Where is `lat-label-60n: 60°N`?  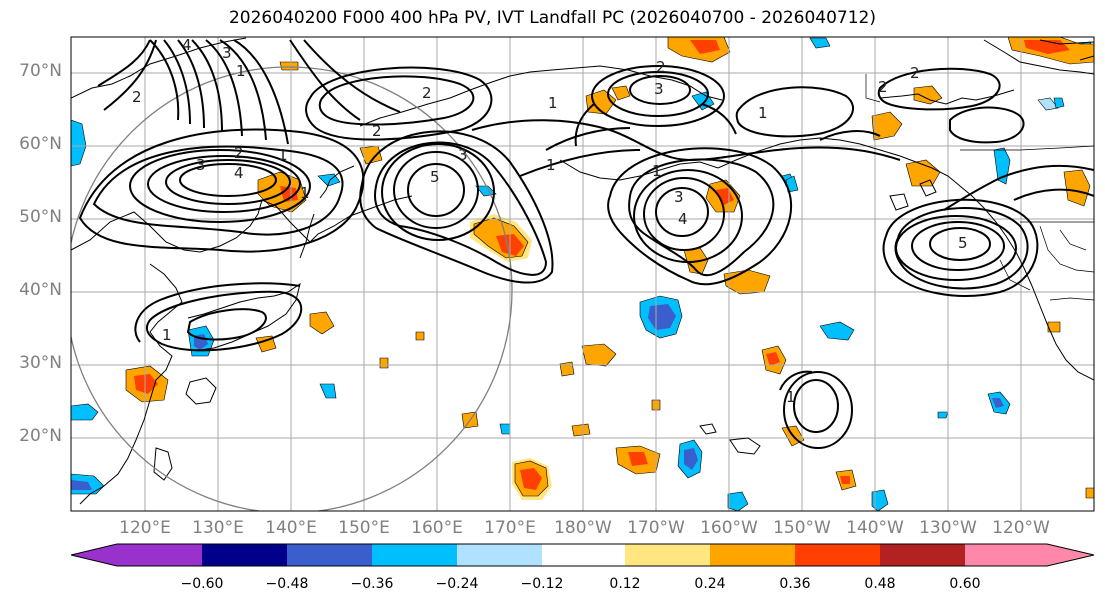
lat-label-60n: 60°N is located at coordinates (40, 144).